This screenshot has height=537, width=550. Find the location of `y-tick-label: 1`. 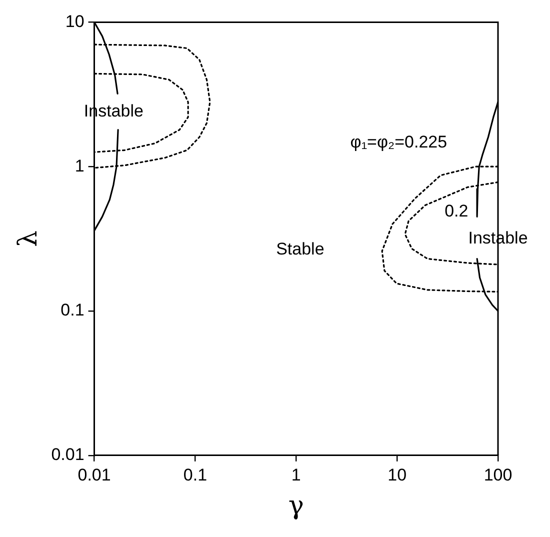

y-tick-label: 1 is located at coordinates (79, 166).